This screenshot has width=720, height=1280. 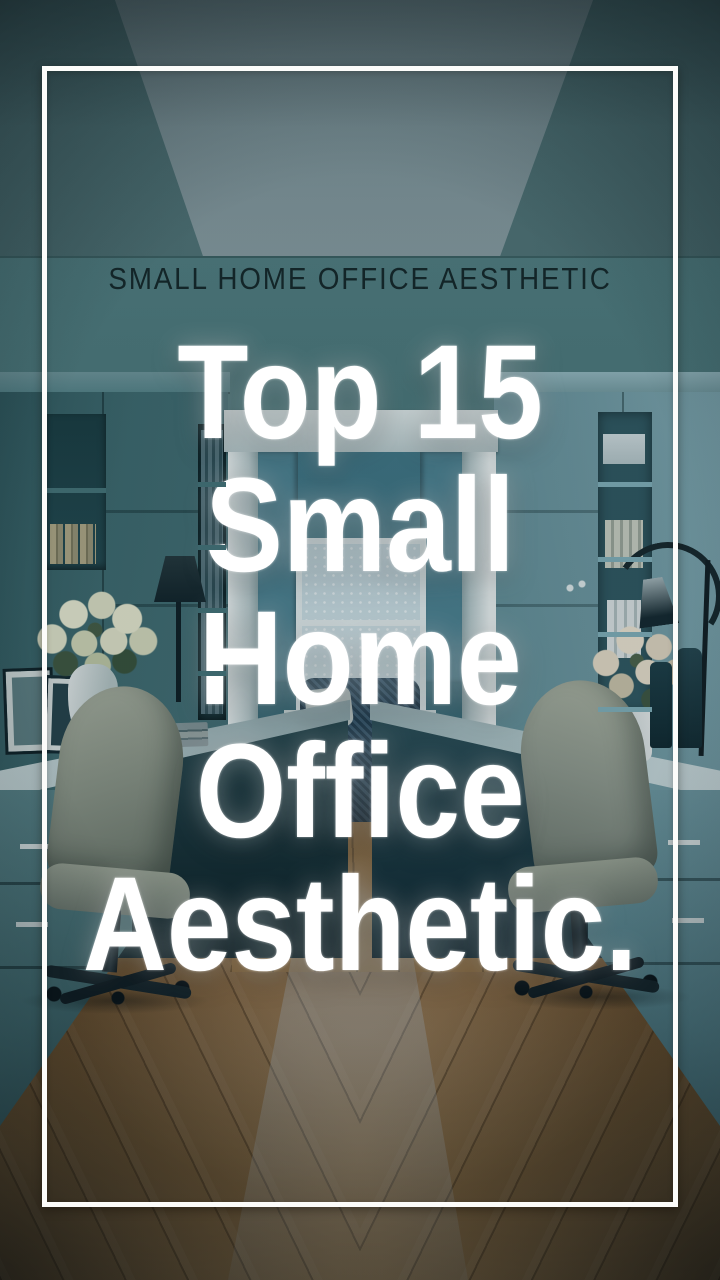 What do you see at coordinates (360, 392) in the screenshot?
I see `title-line-top15: Top 15` at bounding box center [360, 392].